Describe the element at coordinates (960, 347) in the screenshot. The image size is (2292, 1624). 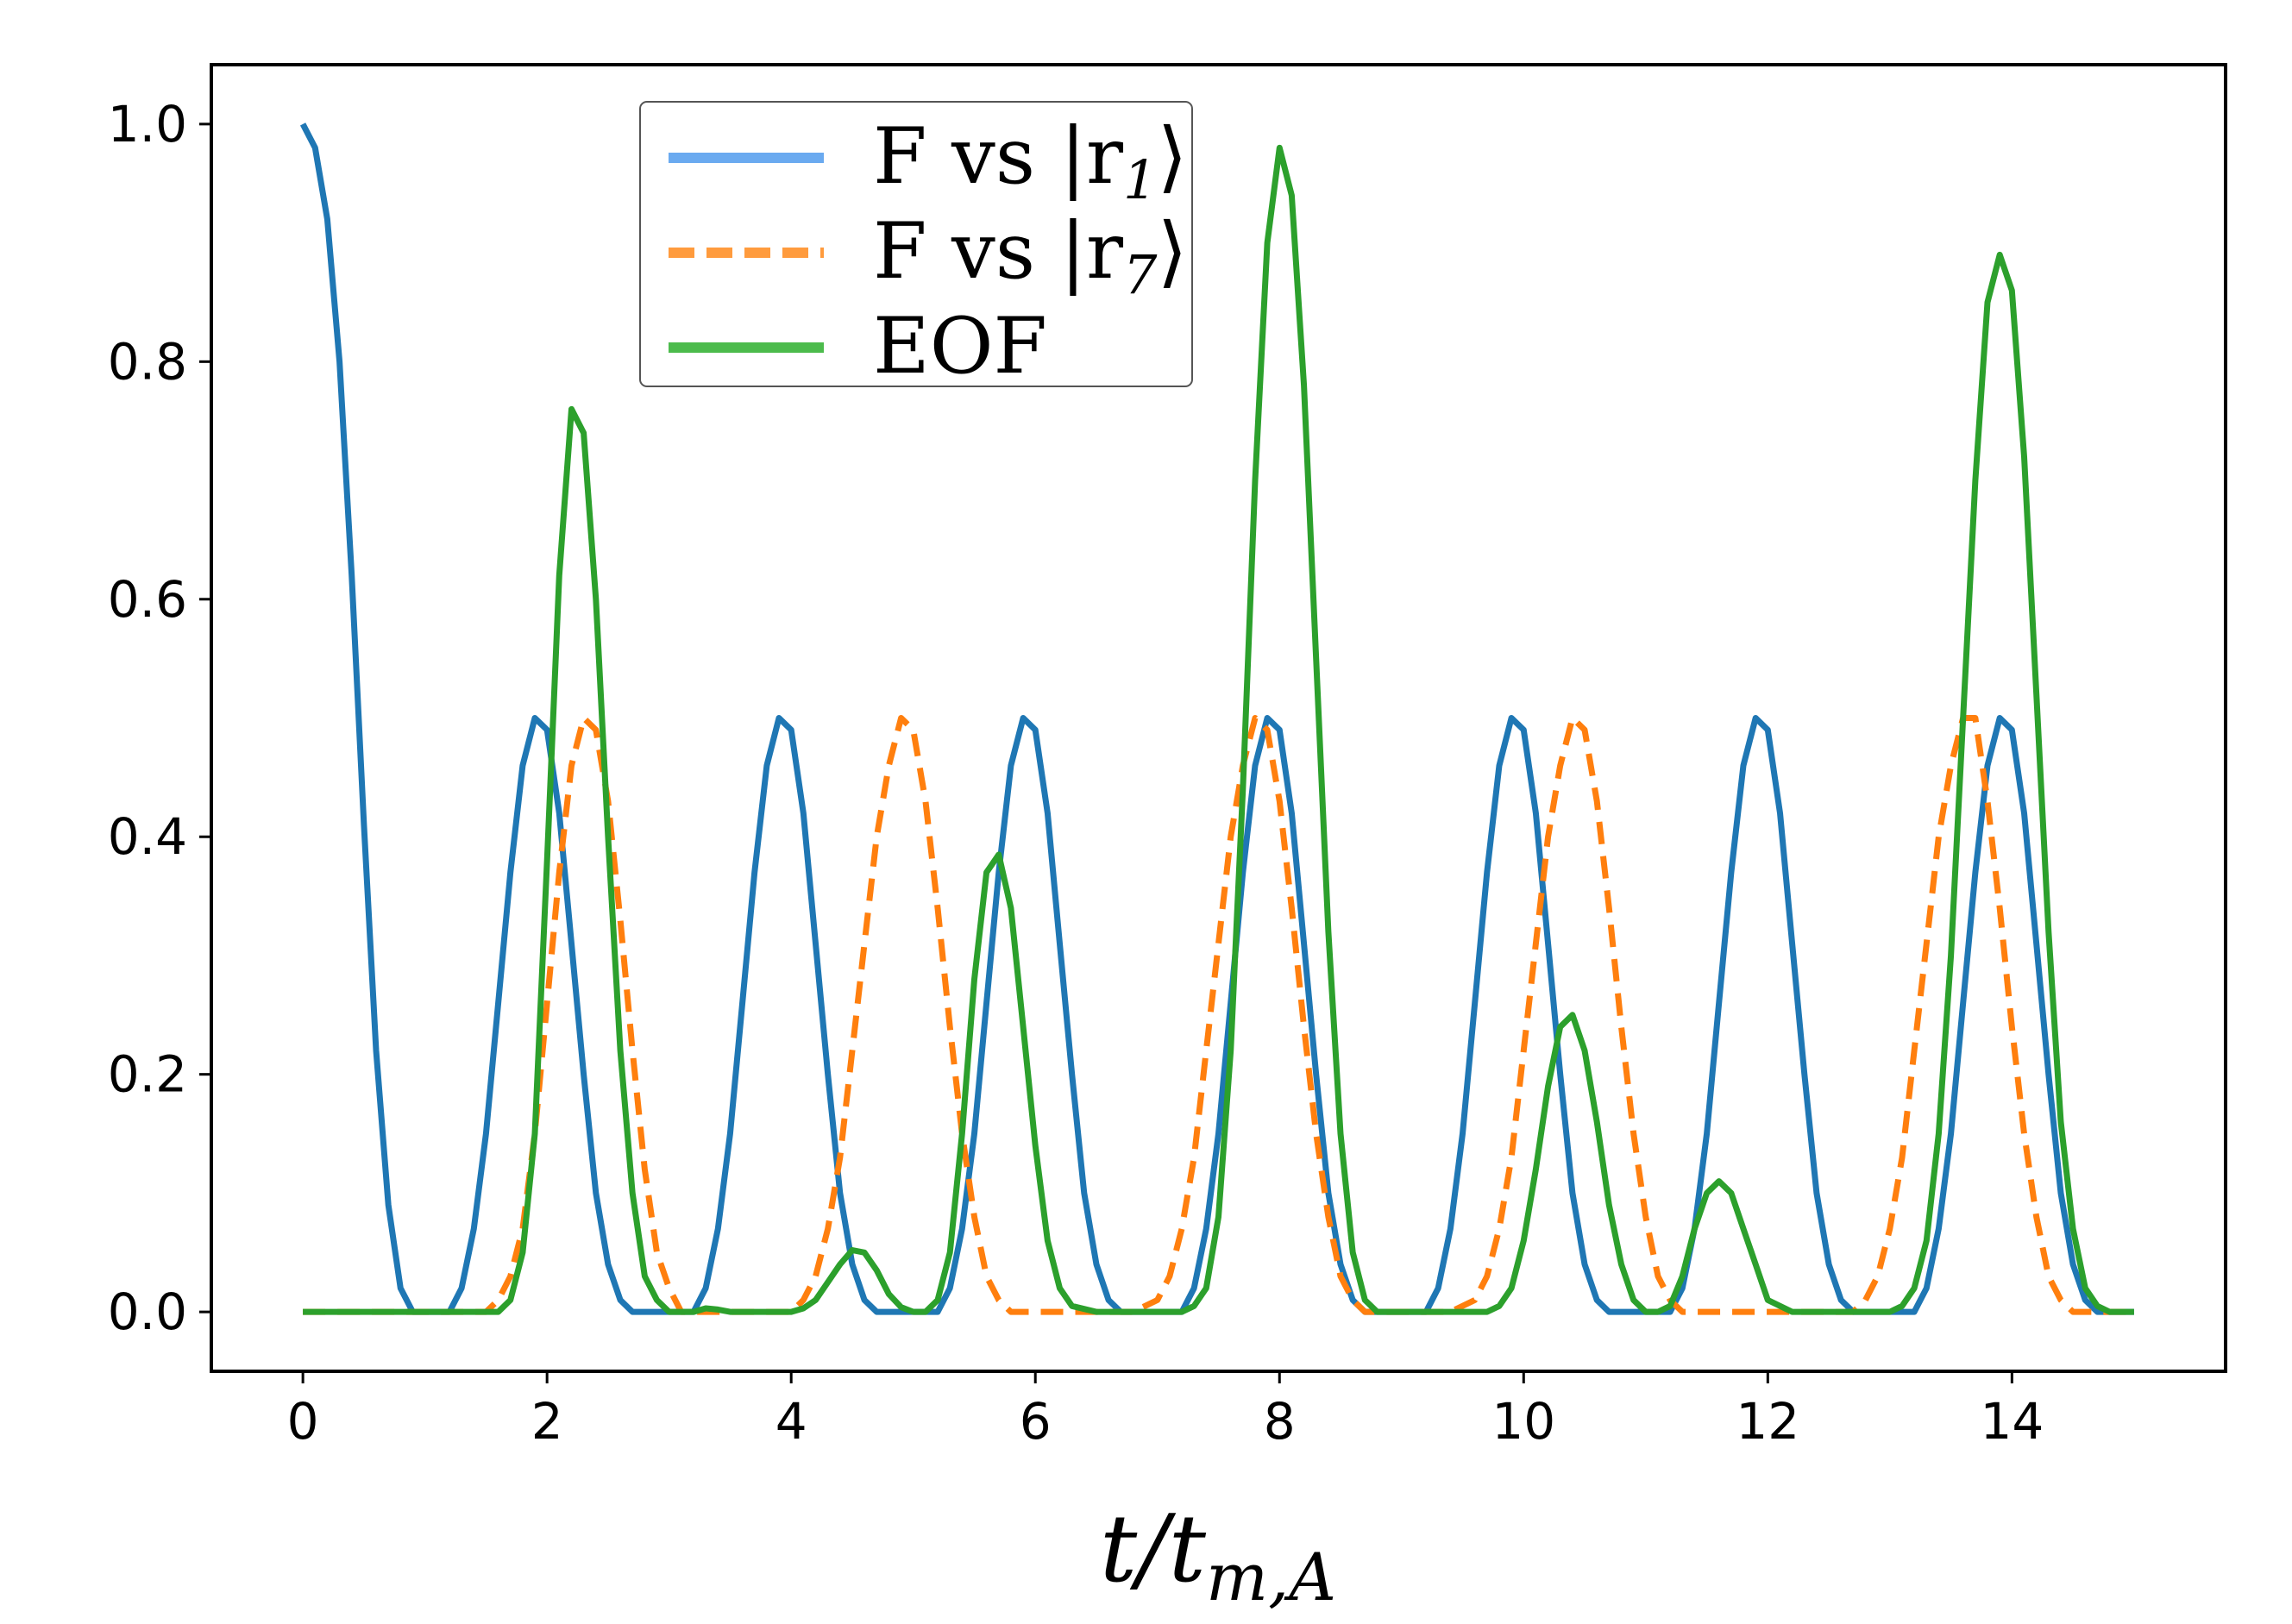
I see `legend-label-eof: EOF` at that location.